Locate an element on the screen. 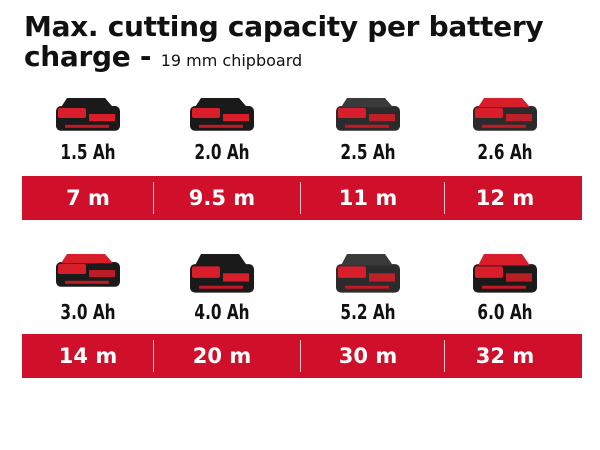 The image size is (600, 450). cutting-capacity-bar: 7 m 9.5 m 11 m 12 m is located at coordinates (302, 198).